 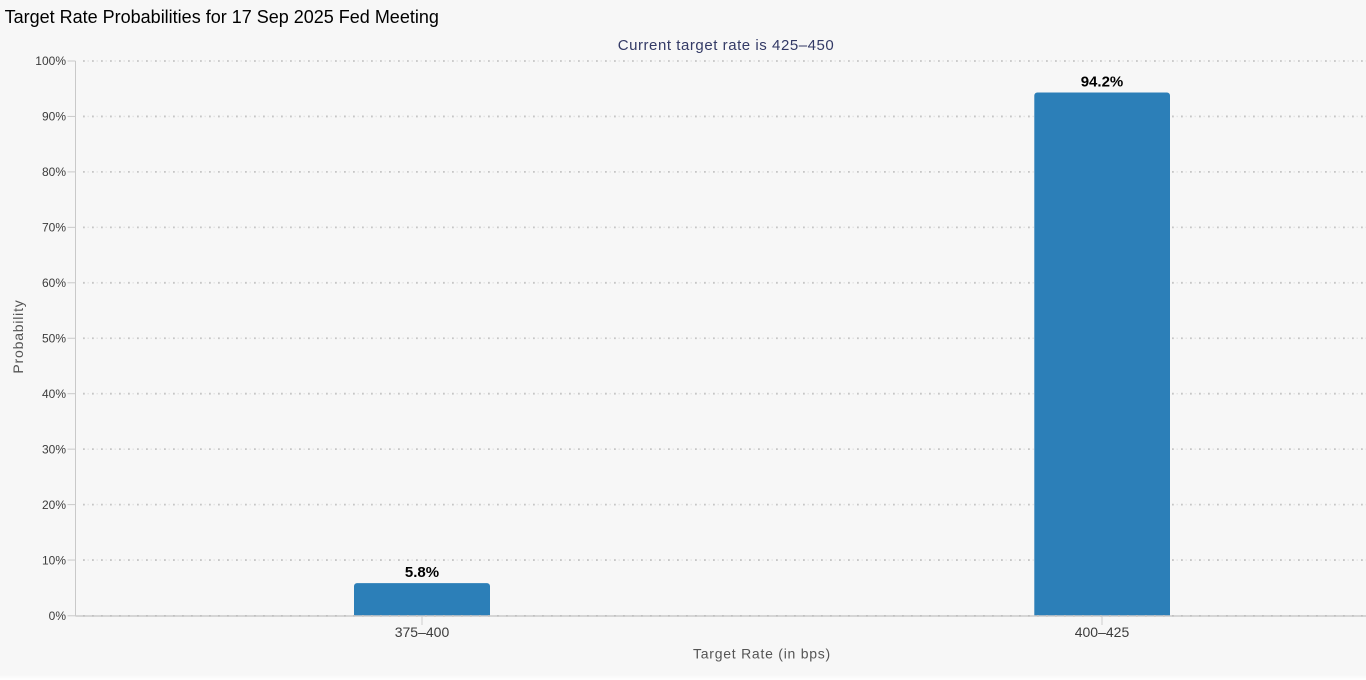 What do you see at coordinates (50, 61) in the screenshot?
I see `svg-text: 100%` at bounding box center [50, 61].